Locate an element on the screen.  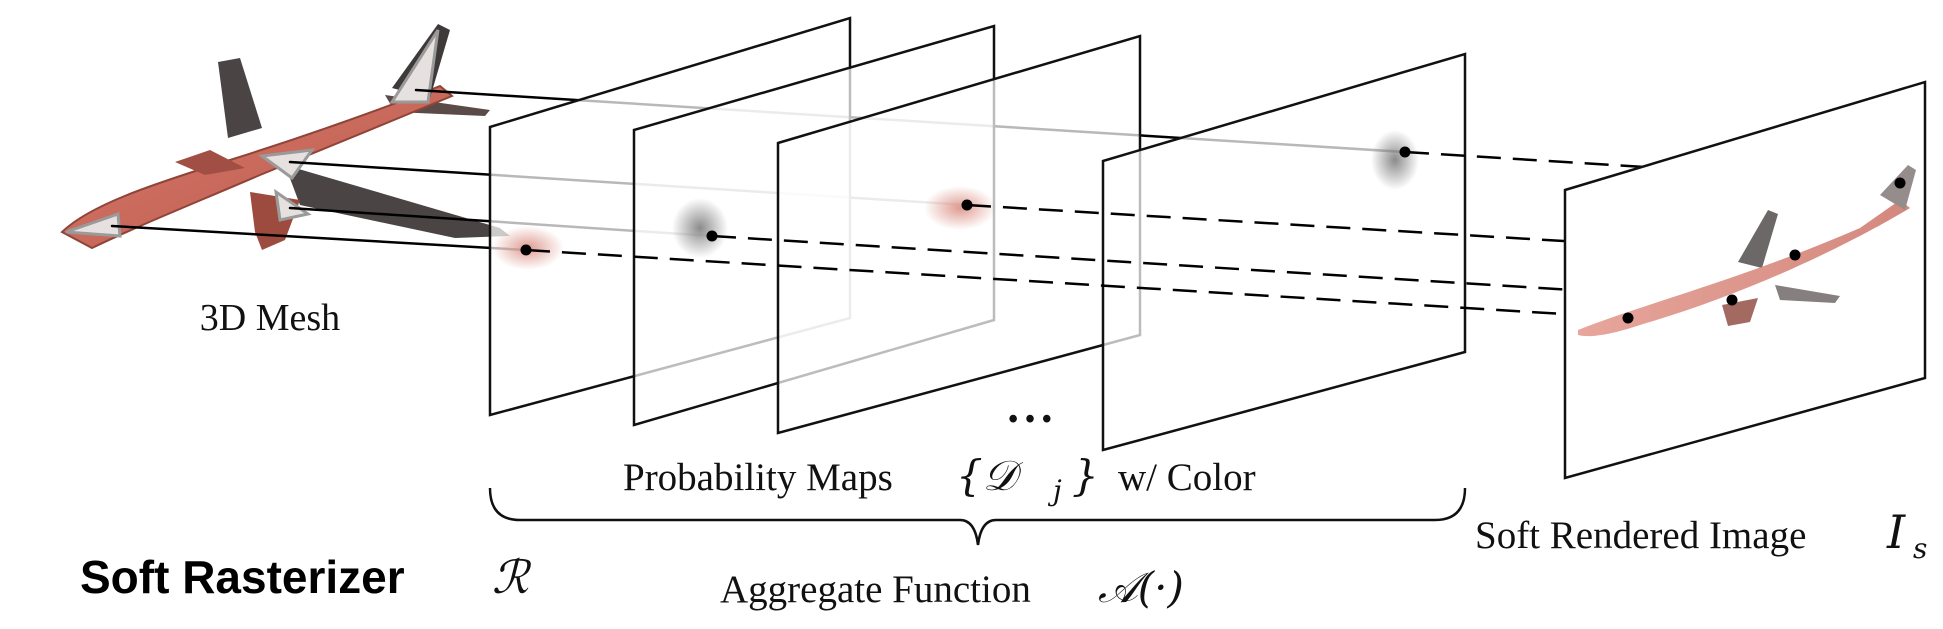
soft-rendered-symbol: I is located at coordinates (1896, 532).